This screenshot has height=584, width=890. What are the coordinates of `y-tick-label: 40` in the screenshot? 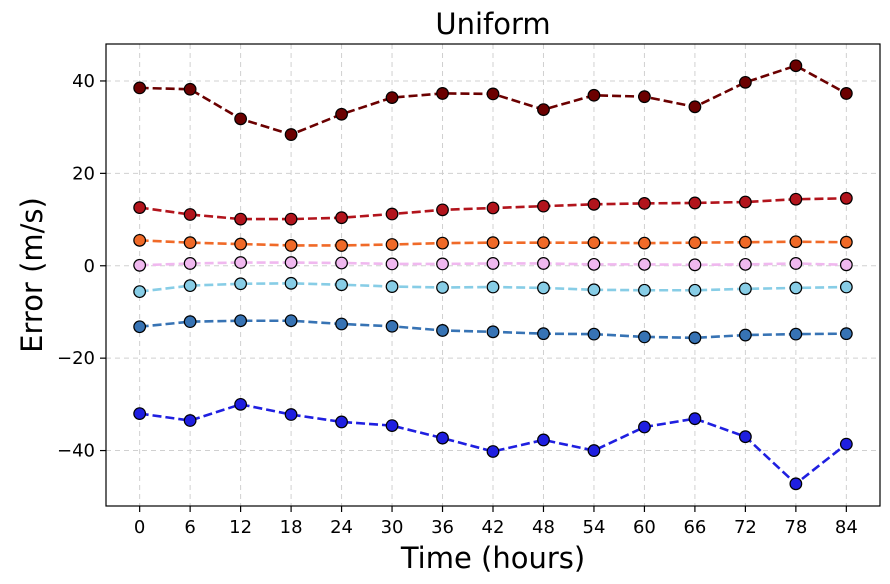 It's located at (83, 81).